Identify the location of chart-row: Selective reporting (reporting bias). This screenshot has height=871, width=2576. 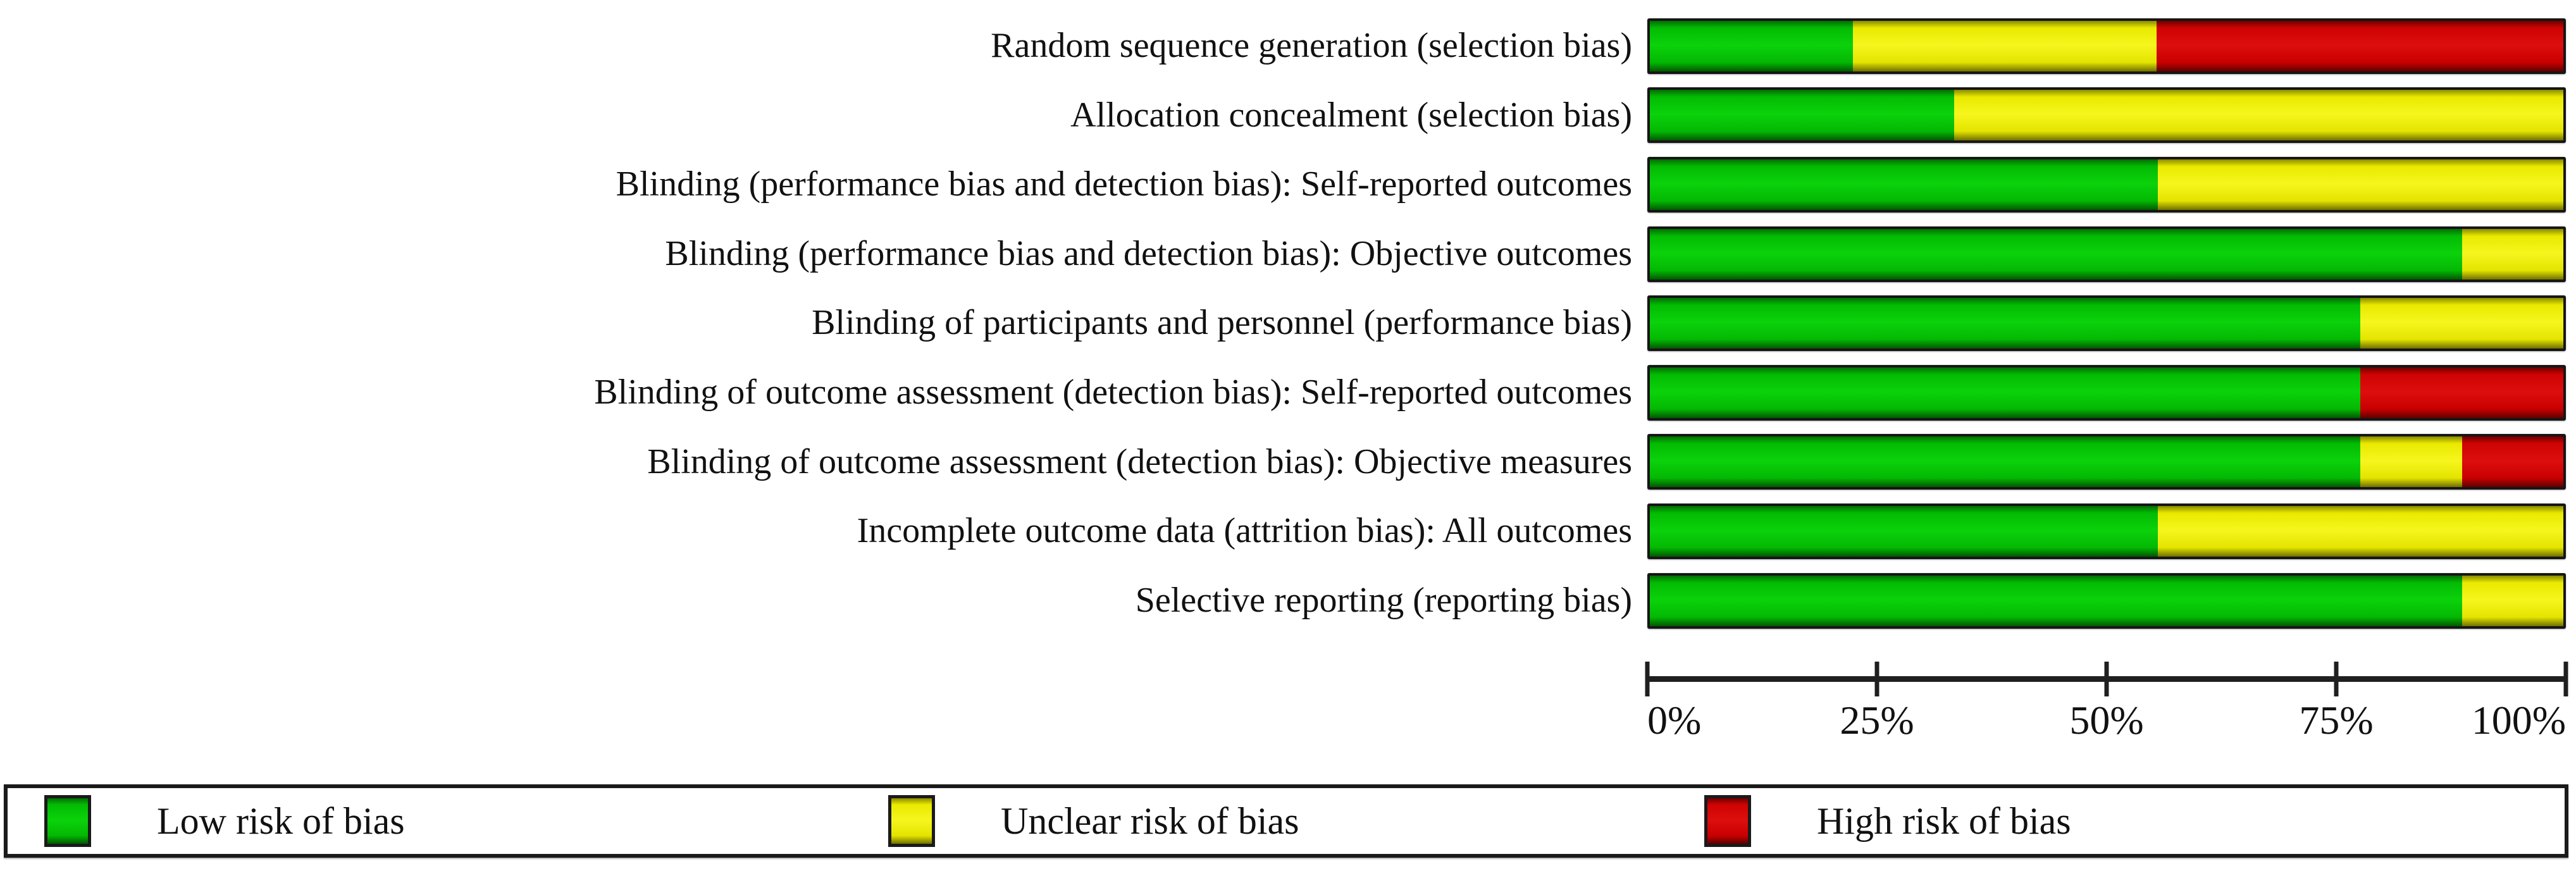
(1283, 601).